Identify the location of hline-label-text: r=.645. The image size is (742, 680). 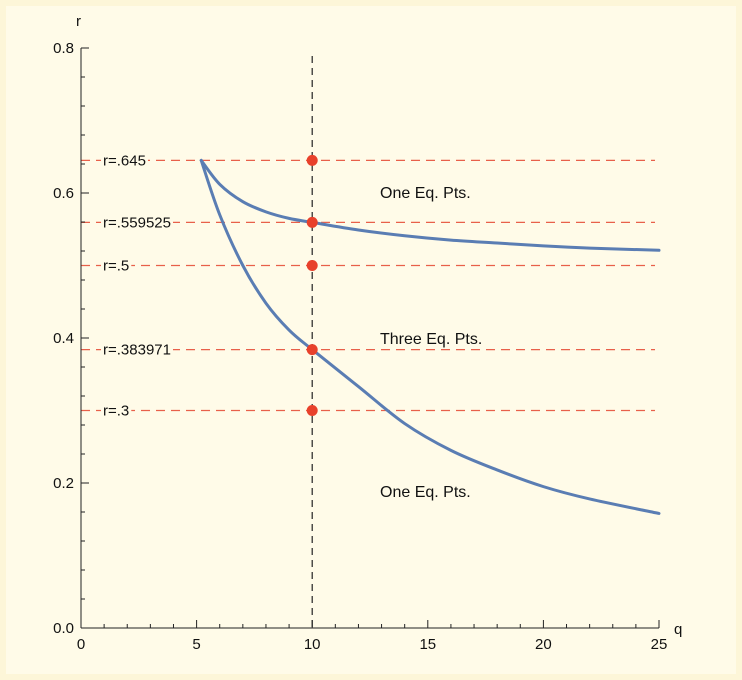
(124, 160).